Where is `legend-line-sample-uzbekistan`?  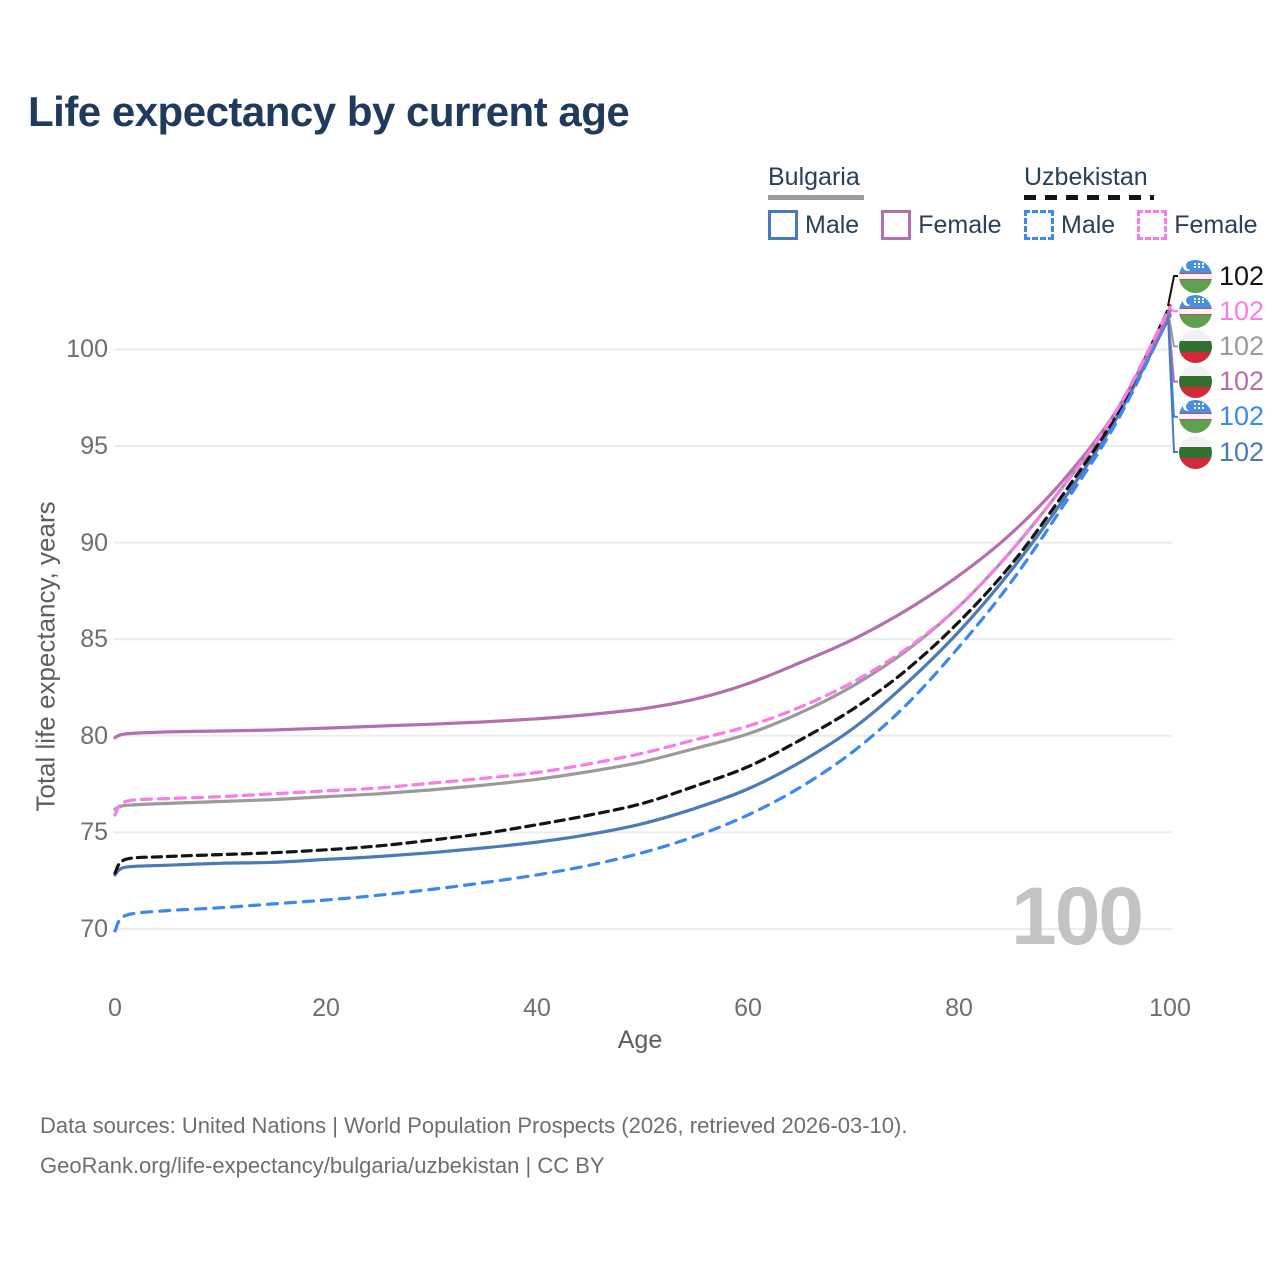
legend-line-sample-uzbekistan is located at coordinates (1089, 197).